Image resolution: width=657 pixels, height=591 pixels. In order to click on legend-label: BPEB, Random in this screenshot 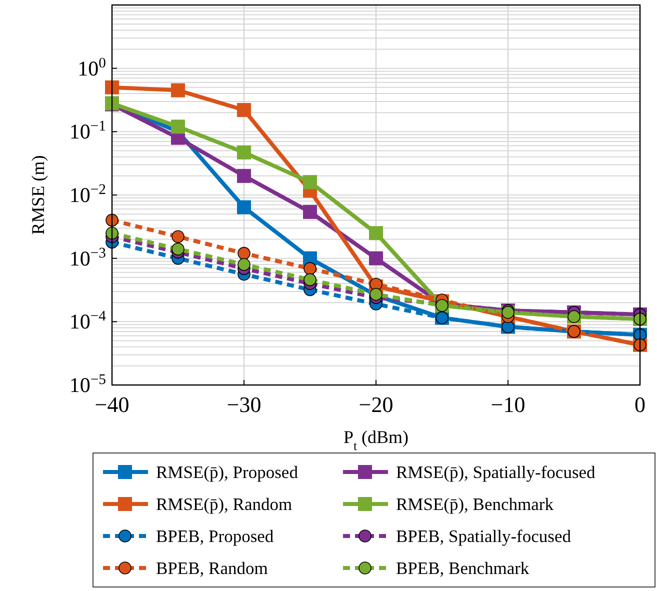, I will do `click(212, 568)`.